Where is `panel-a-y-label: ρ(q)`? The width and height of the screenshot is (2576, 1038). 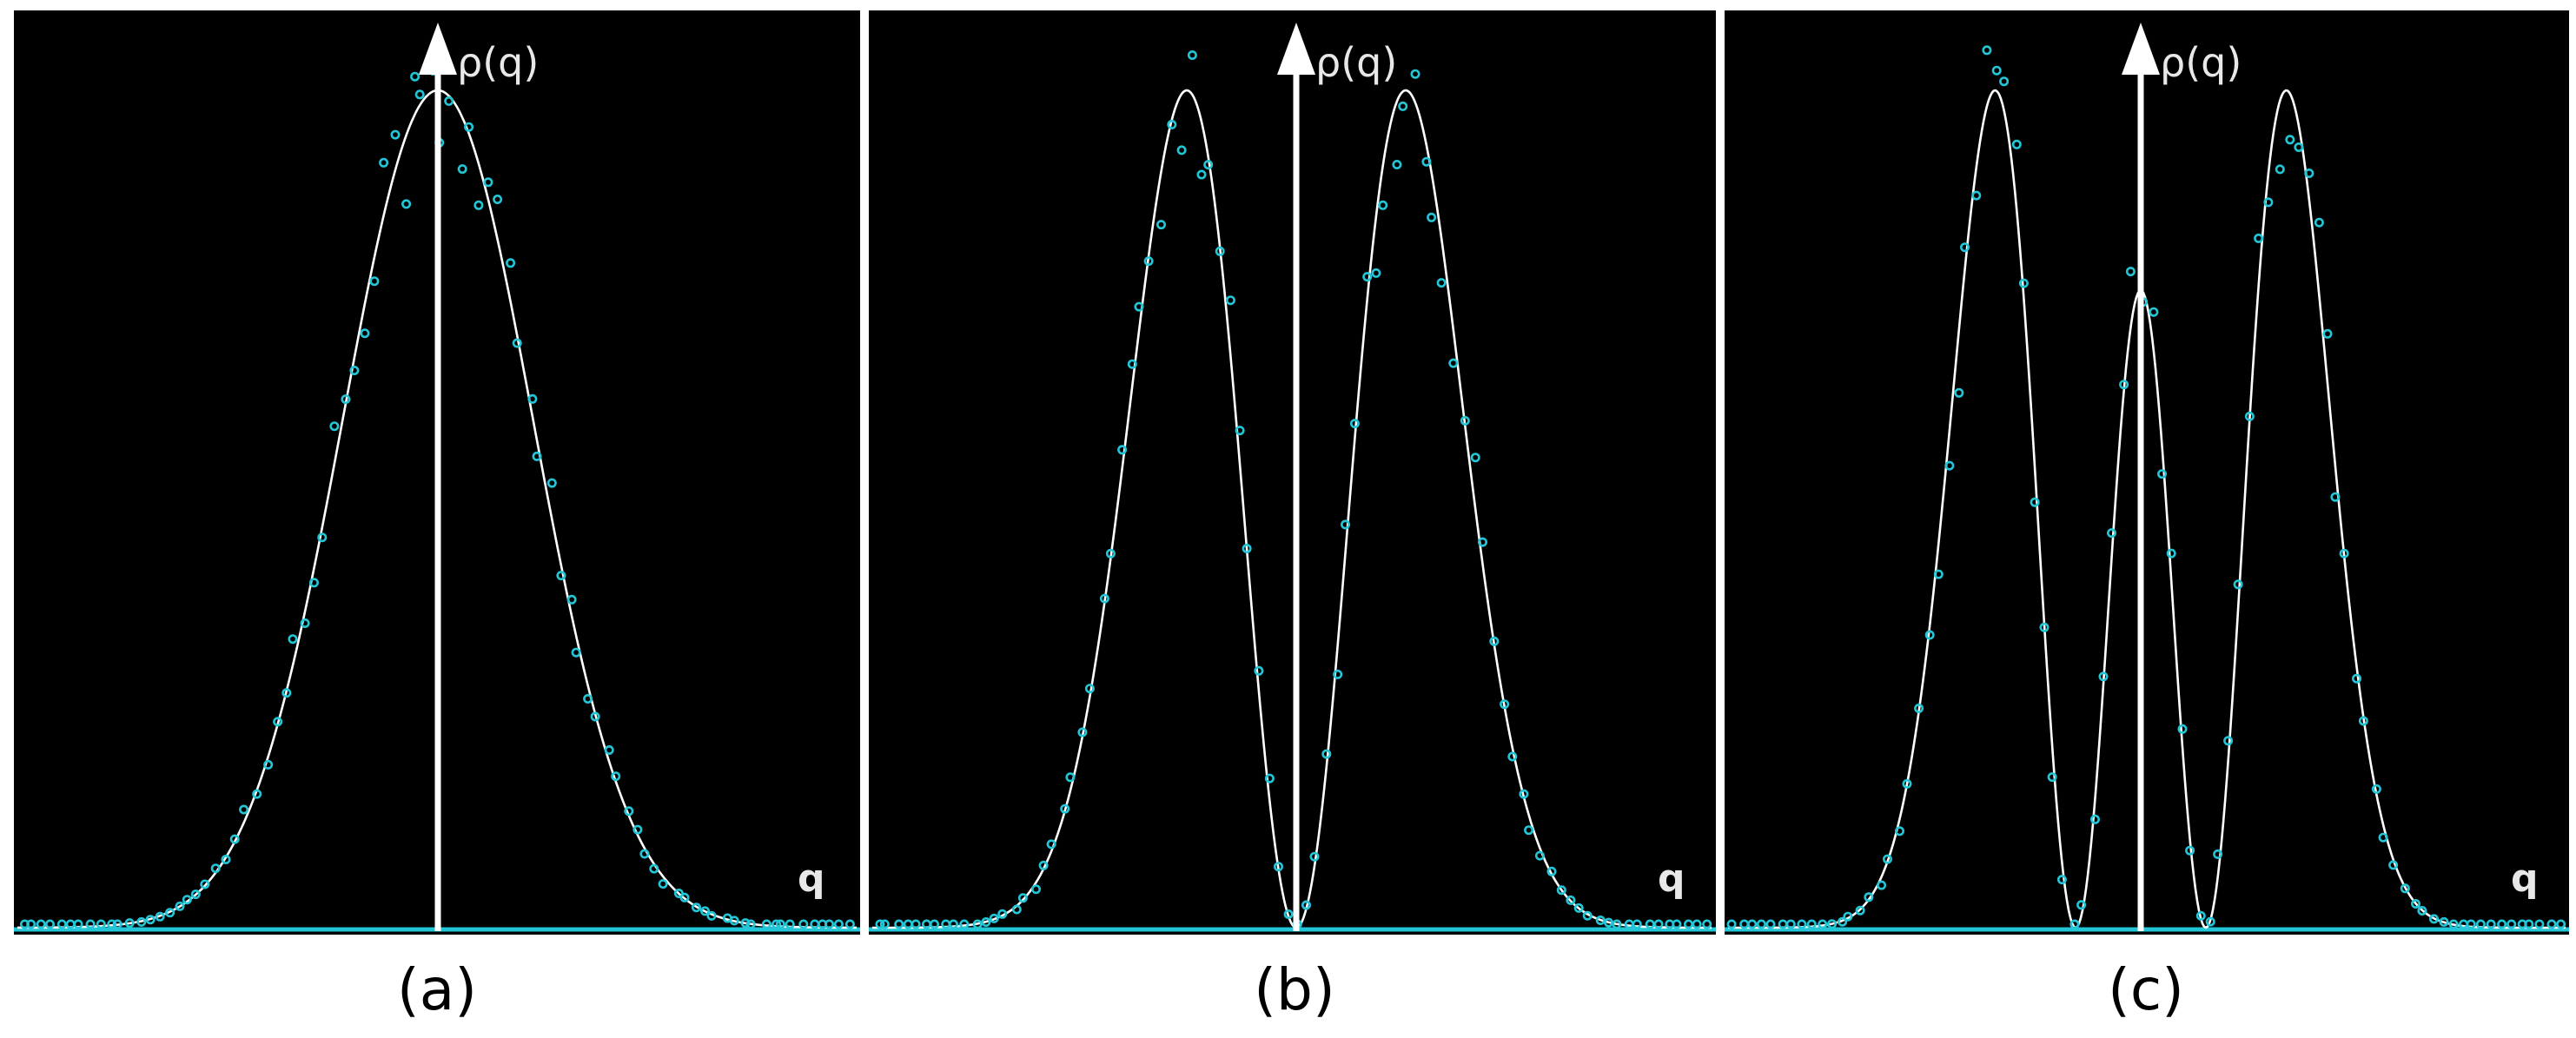 panel-a-y-label: ρ(q) is located at coordinates (498, 62).